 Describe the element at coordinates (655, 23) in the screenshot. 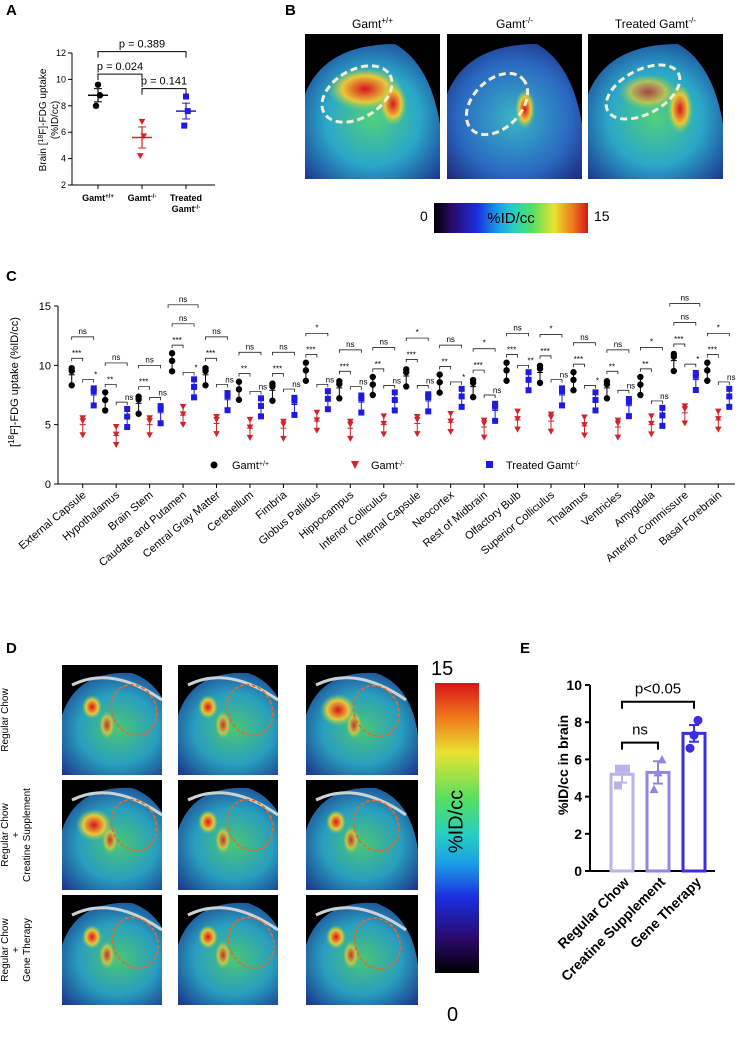

I see `panel-b-label-3: Treated Gamt-/-` at that location.